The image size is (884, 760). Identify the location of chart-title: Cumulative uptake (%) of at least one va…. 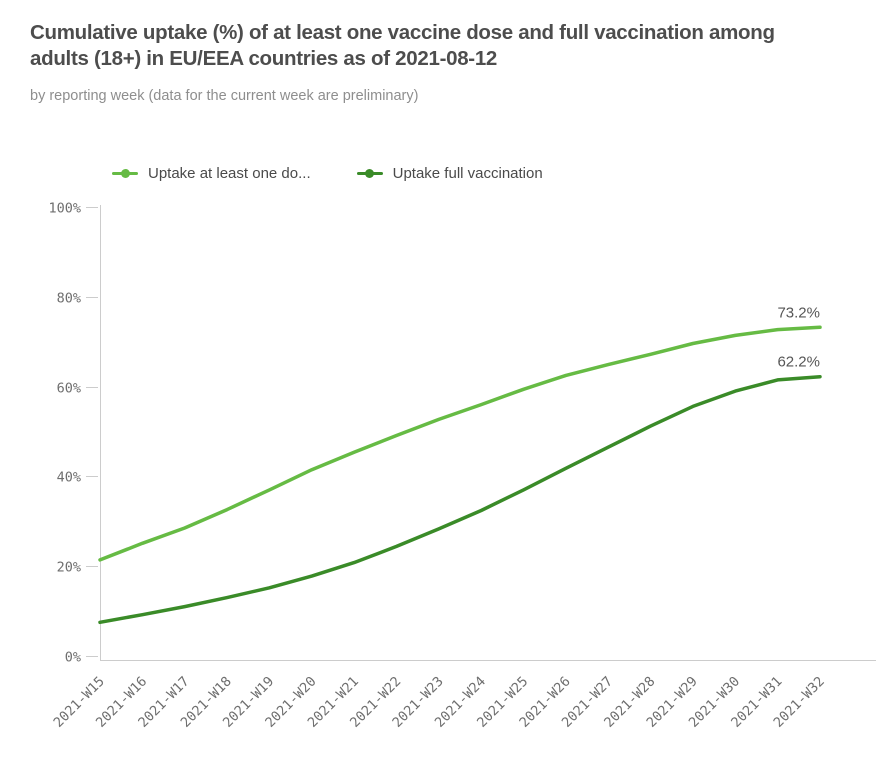
(402, 46).